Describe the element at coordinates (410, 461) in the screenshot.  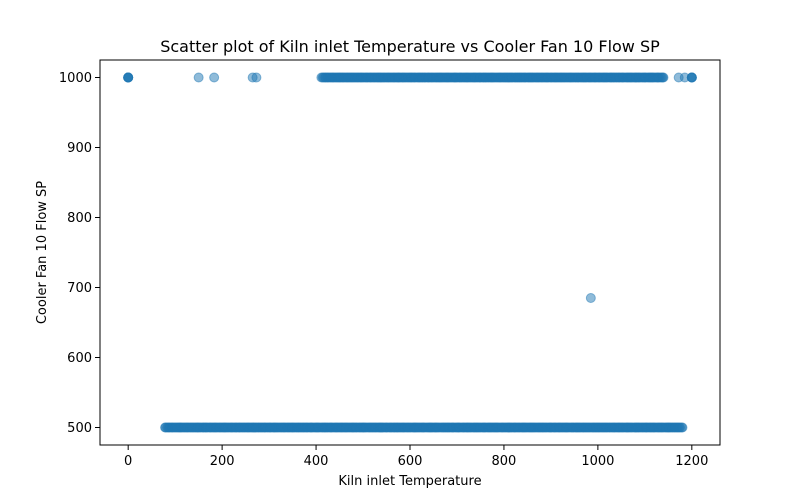
I see `x-tick-label: 600` at that location.